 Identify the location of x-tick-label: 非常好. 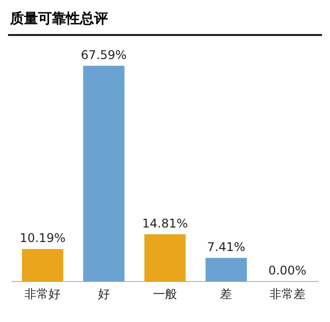
(42, 293).